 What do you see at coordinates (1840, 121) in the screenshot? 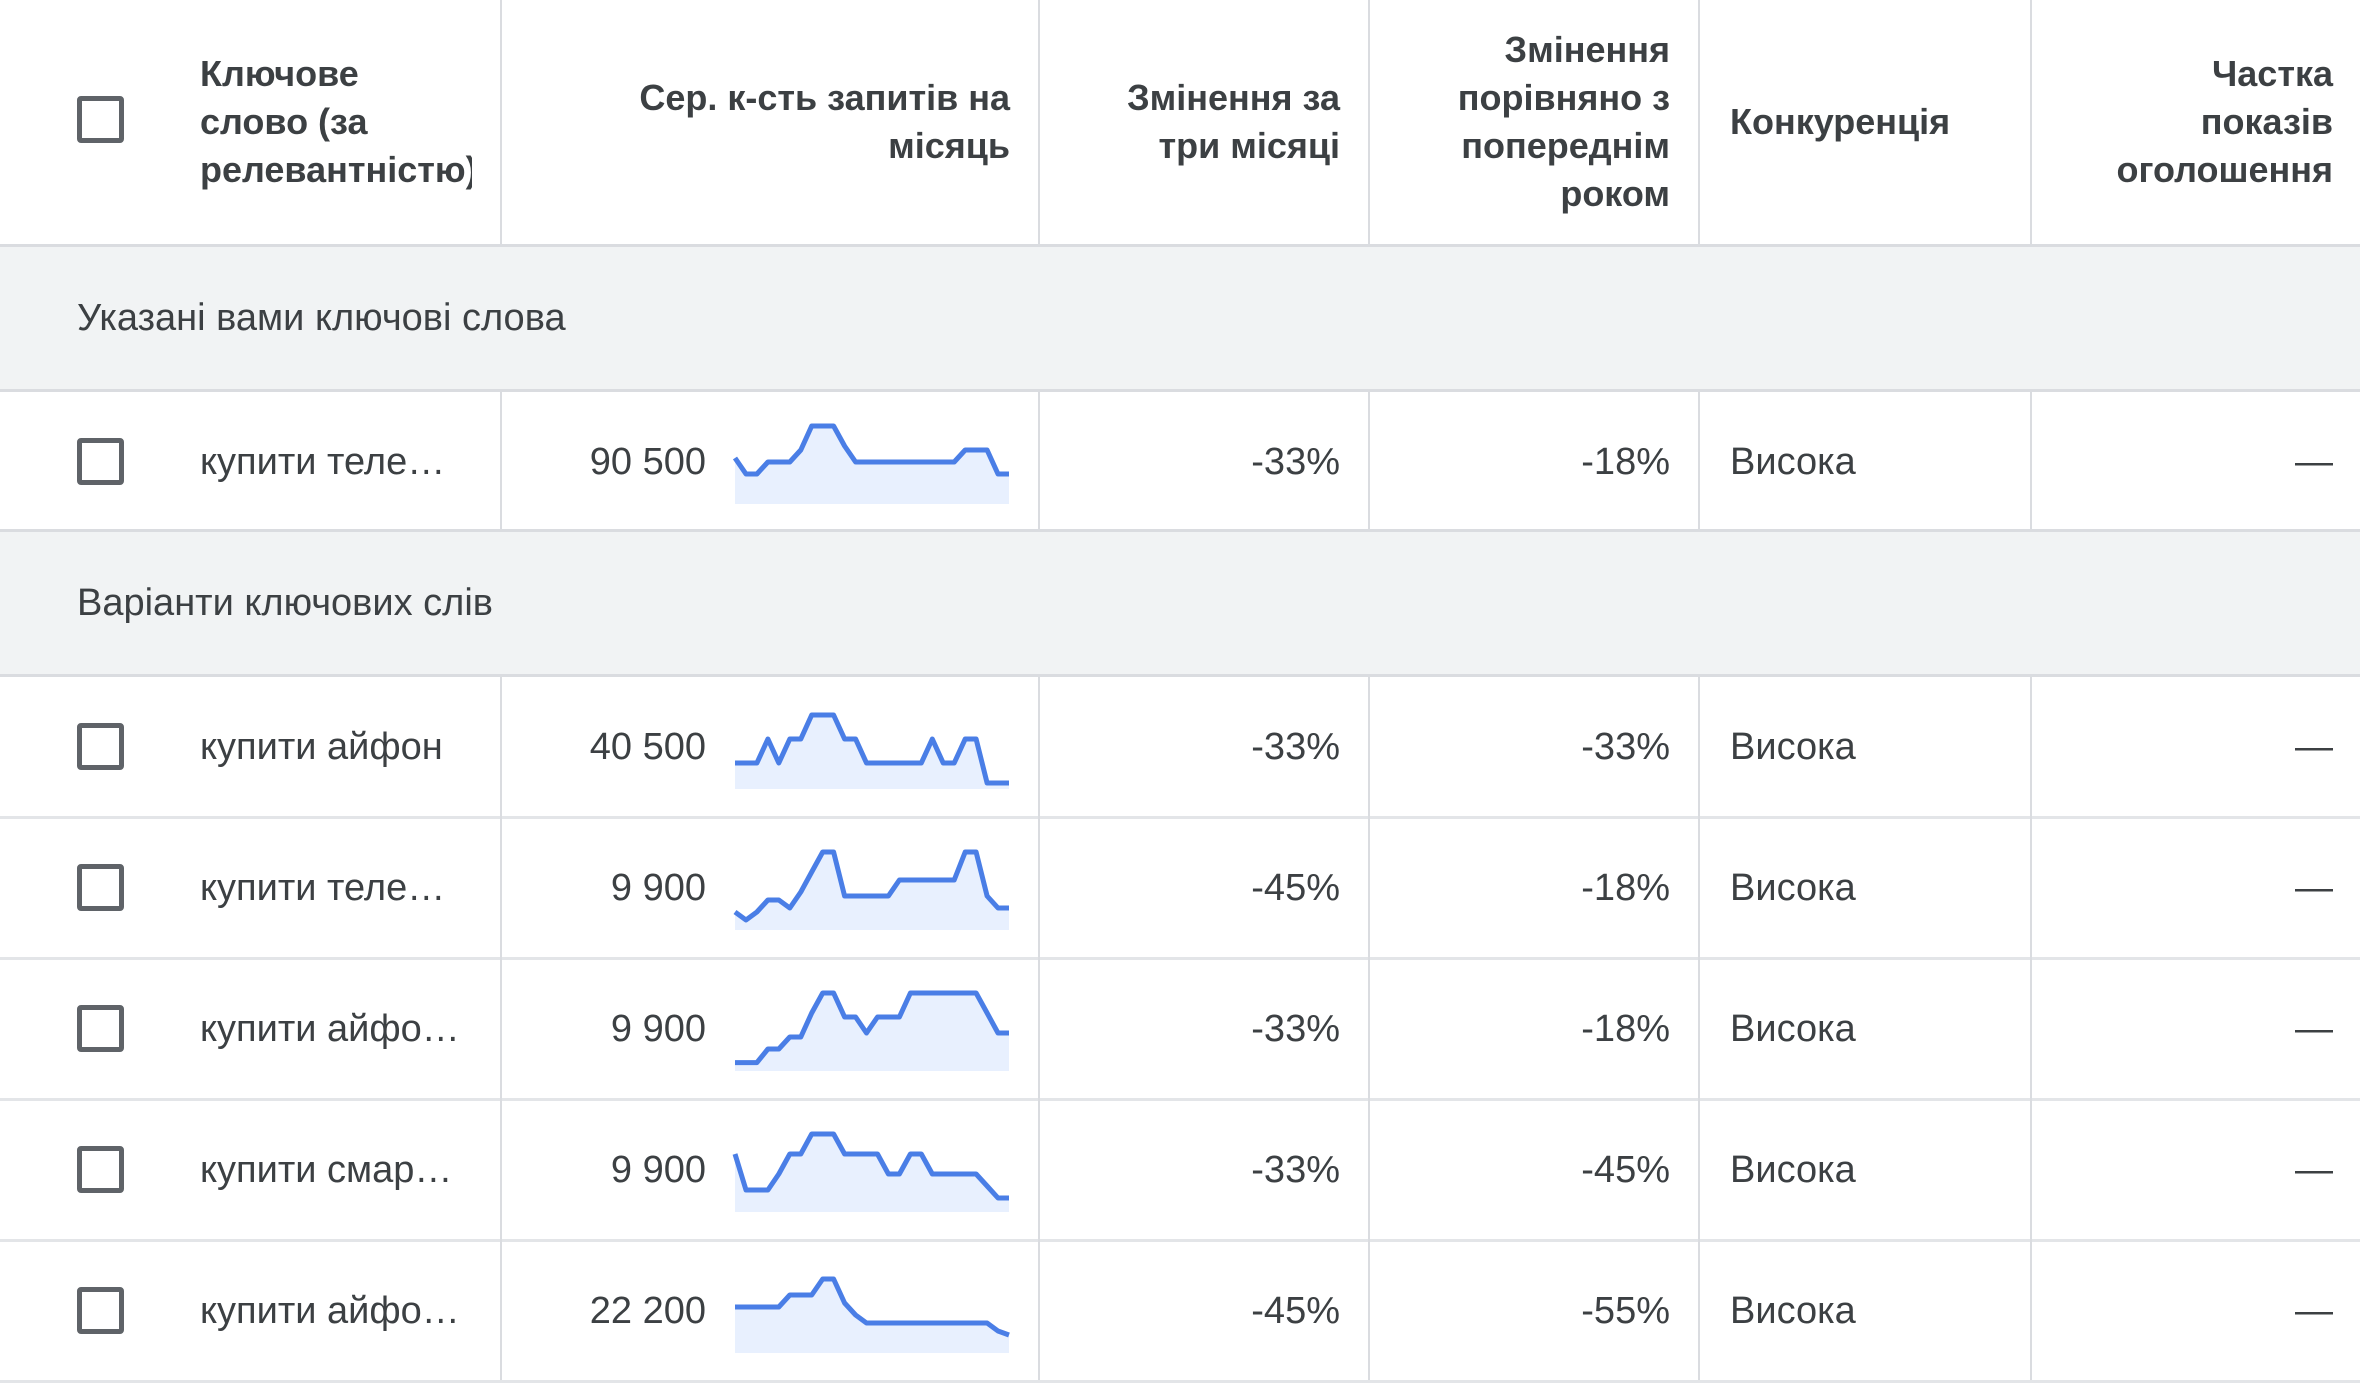
I see `header-competition: Конкуренція` at bounding box center [1840, 121].